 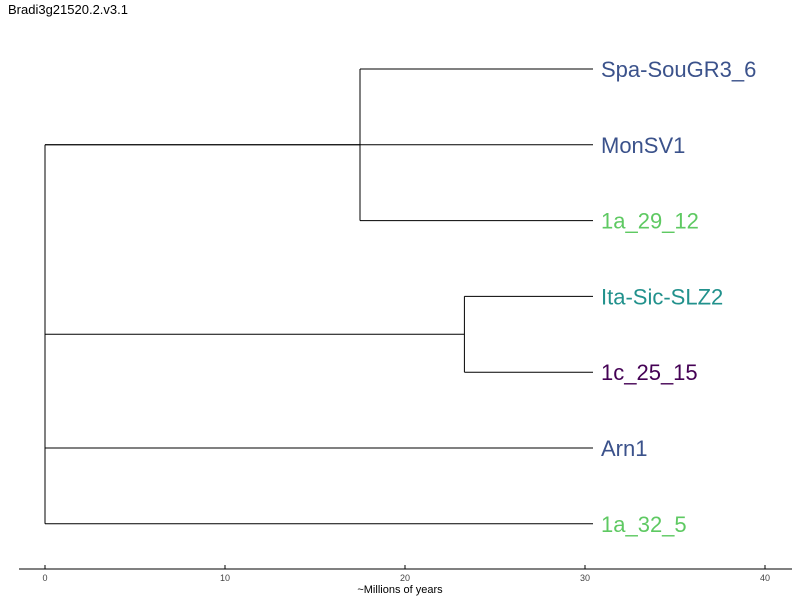 What do you see at coordinates (68, 9) in the screenshot?
I see `tree-title: Bradi3g21520.2.v3.1` at bounding box center [68, 9].